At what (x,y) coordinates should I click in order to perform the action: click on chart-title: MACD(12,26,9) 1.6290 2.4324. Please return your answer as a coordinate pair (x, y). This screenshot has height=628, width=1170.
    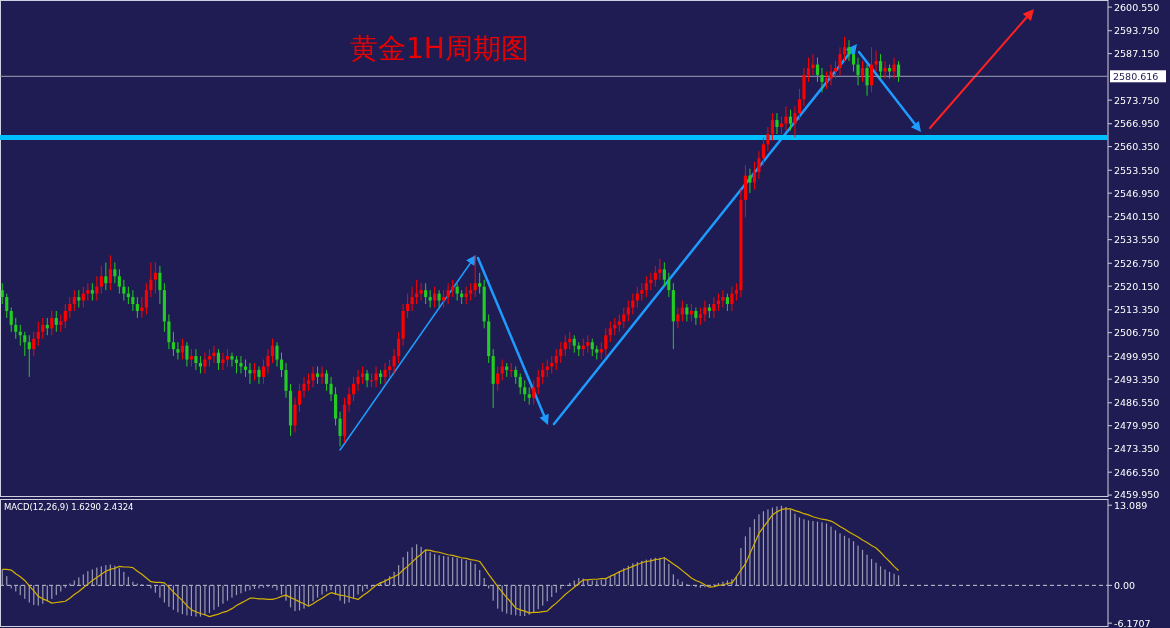
    Looking at the image, I should click on (69, 507).